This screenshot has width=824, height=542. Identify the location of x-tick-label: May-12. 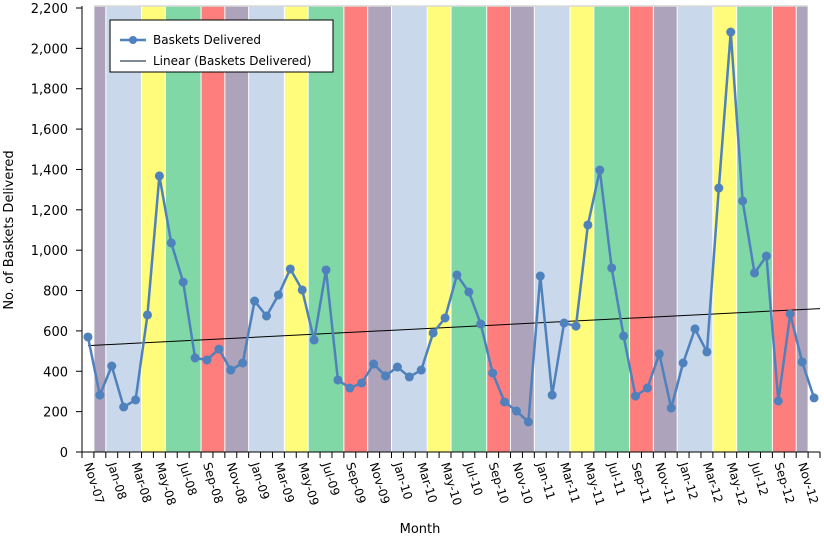
(737, 484).